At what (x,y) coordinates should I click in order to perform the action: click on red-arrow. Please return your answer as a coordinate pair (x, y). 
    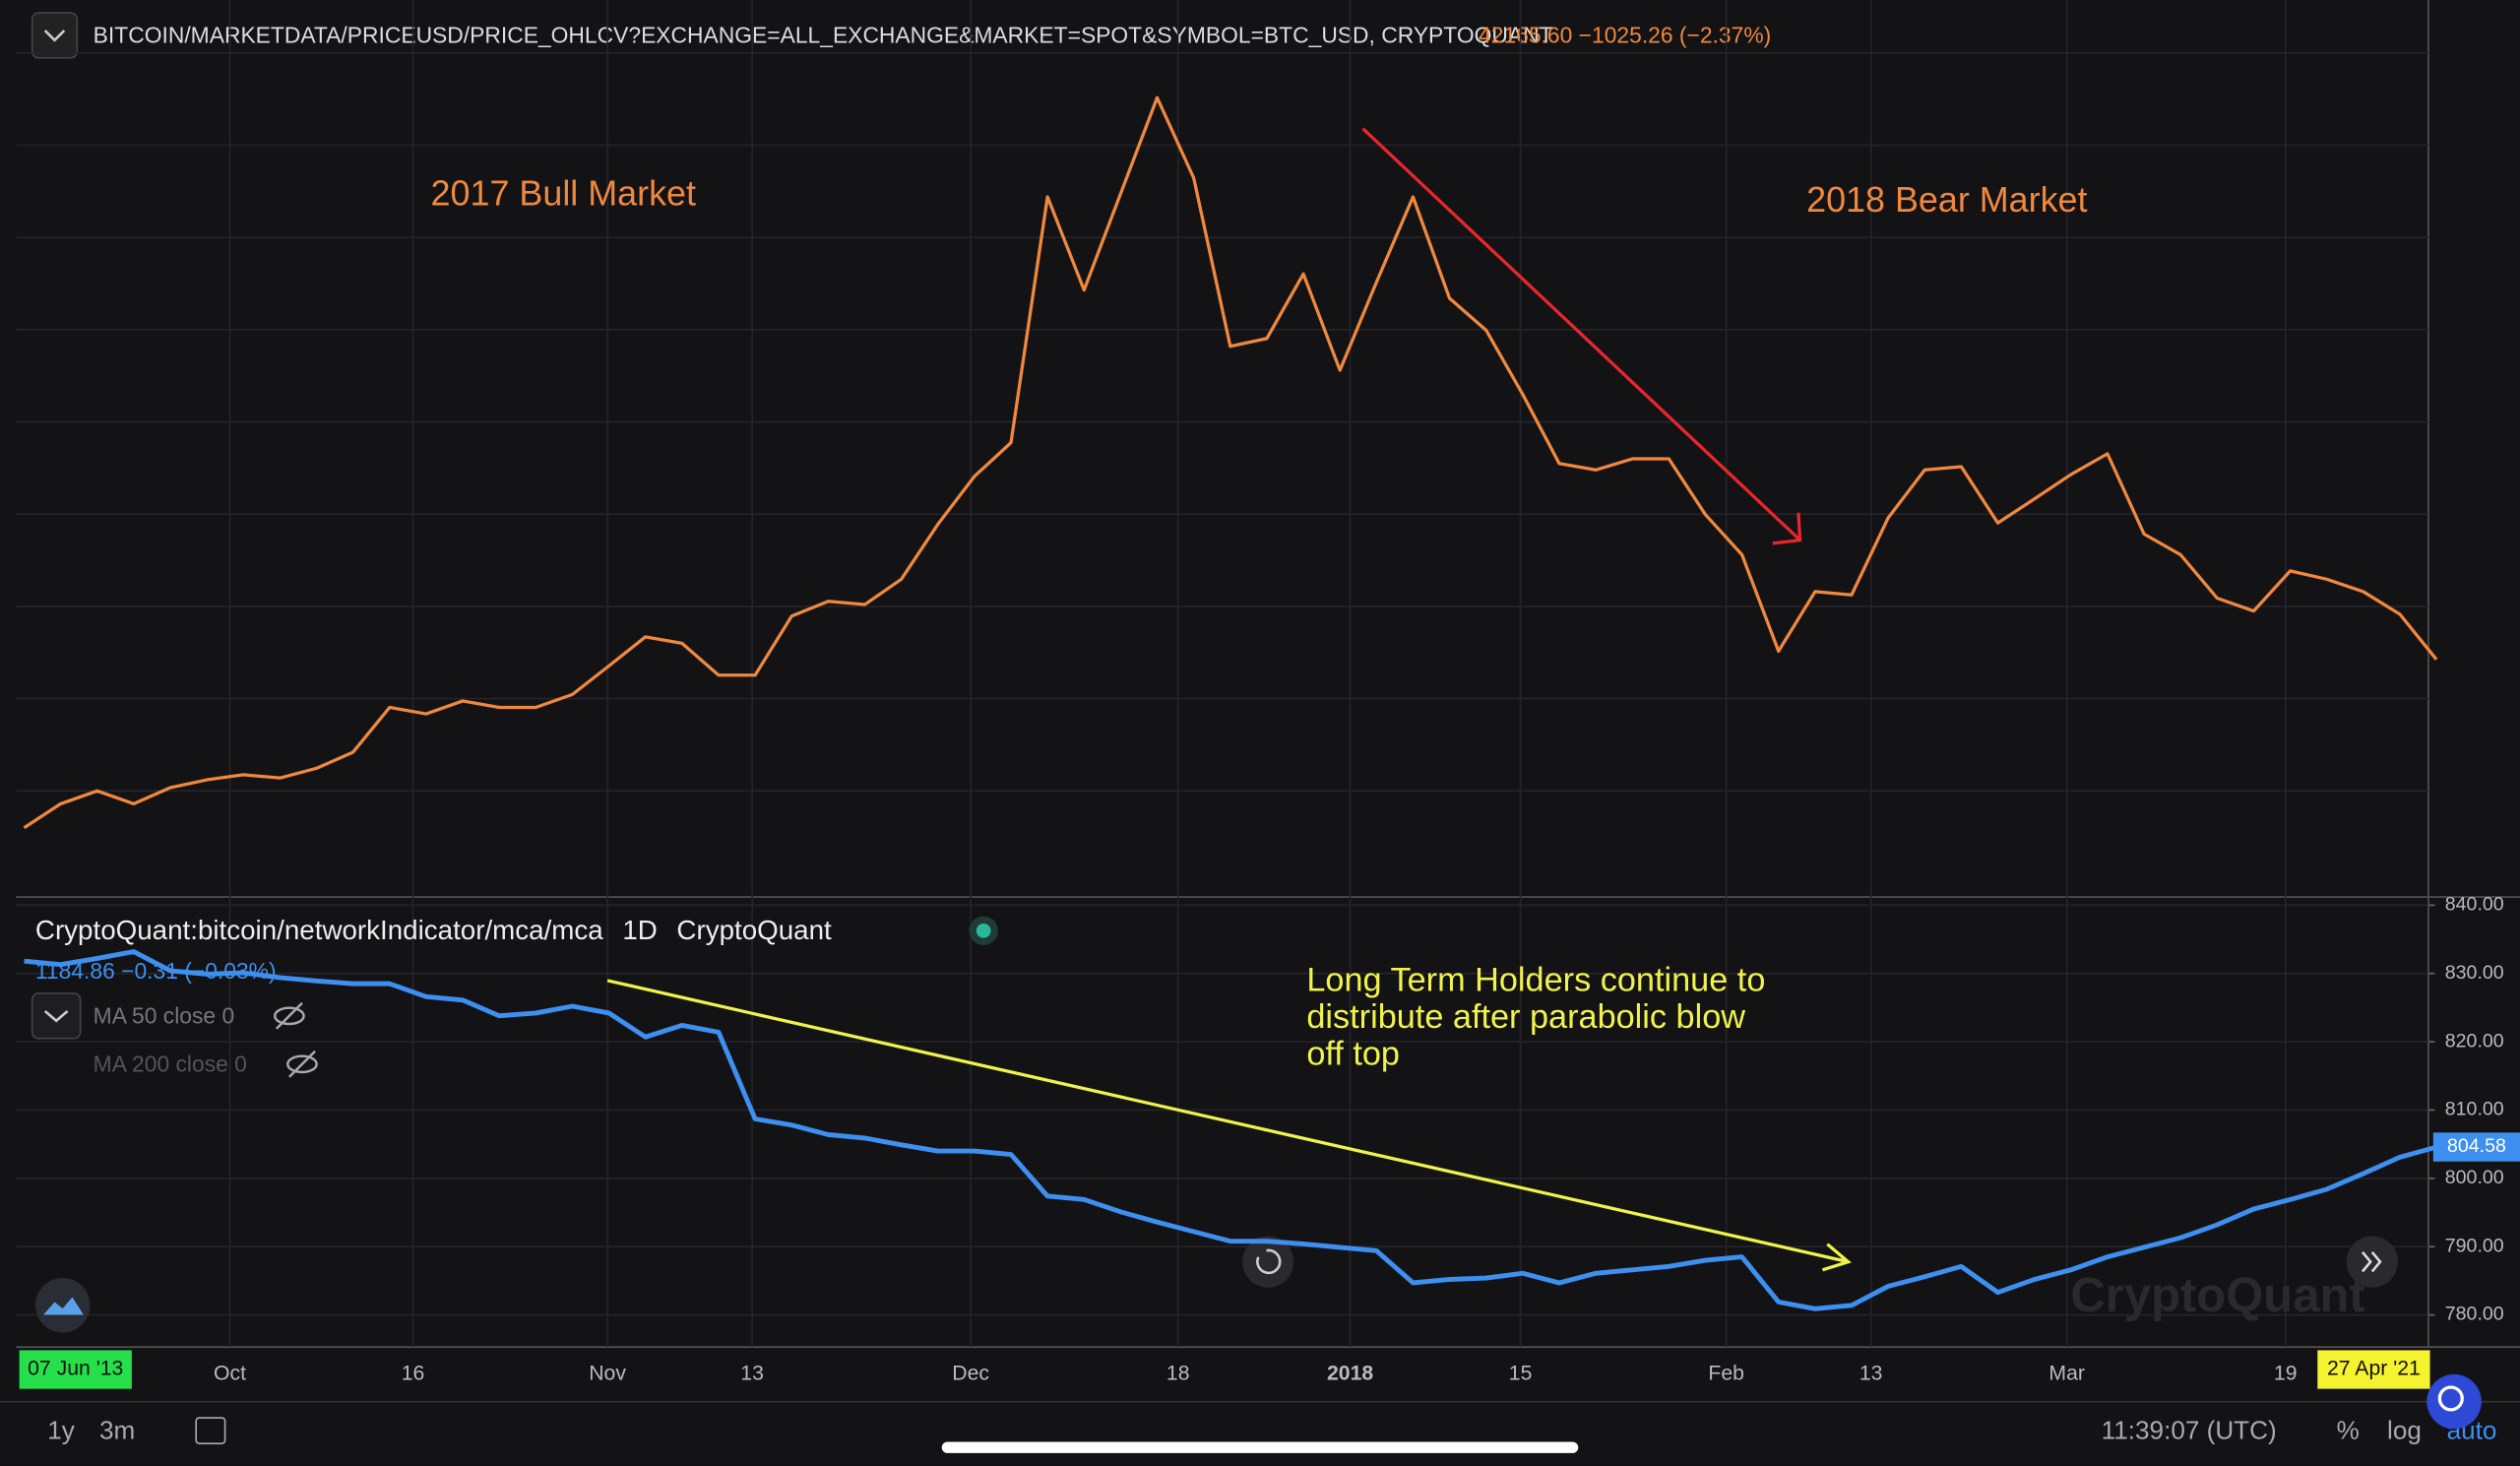
    Looking at the image, I should click on (1581, 336).